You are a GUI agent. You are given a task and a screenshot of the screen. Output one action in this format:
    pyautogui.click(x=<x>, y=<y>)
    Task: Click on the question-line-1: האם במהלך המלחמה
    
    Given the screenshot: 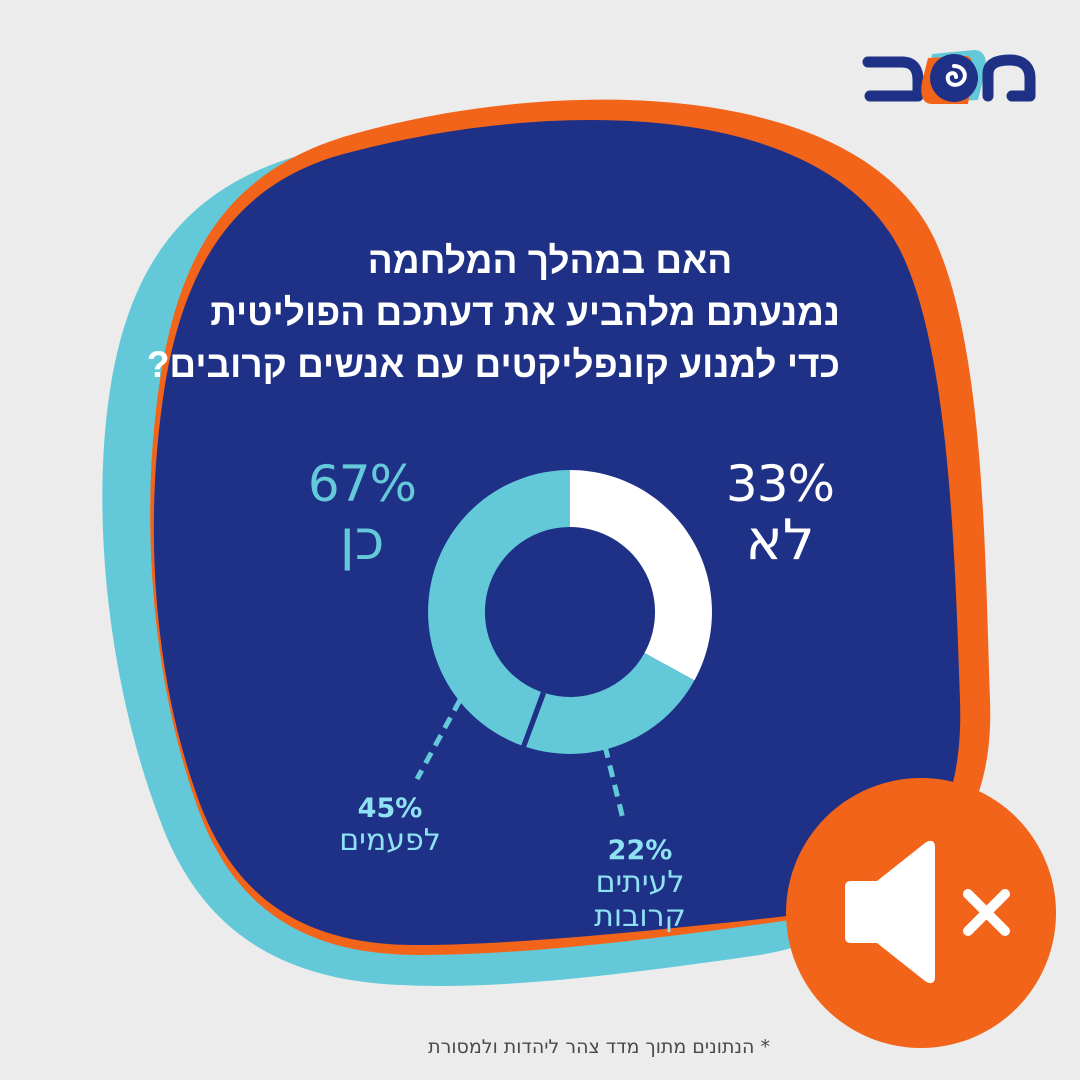 What is the action you would take?
    pyautogui.click(x=550, y=260)
    